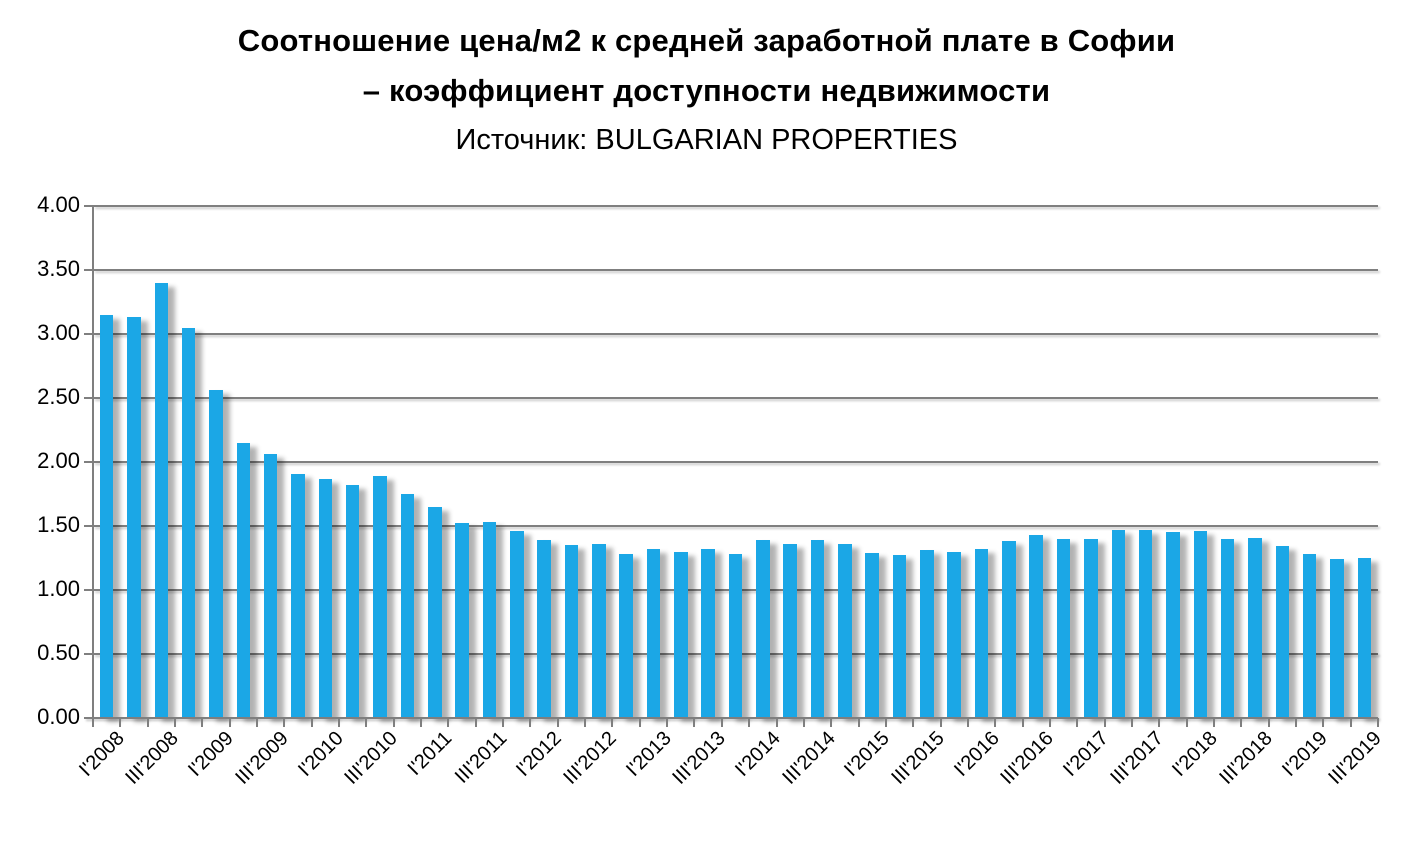 The height and width of the screenshot is (843, 1413). I want to click on y-axis-label: 1.00, so click(58, 588).